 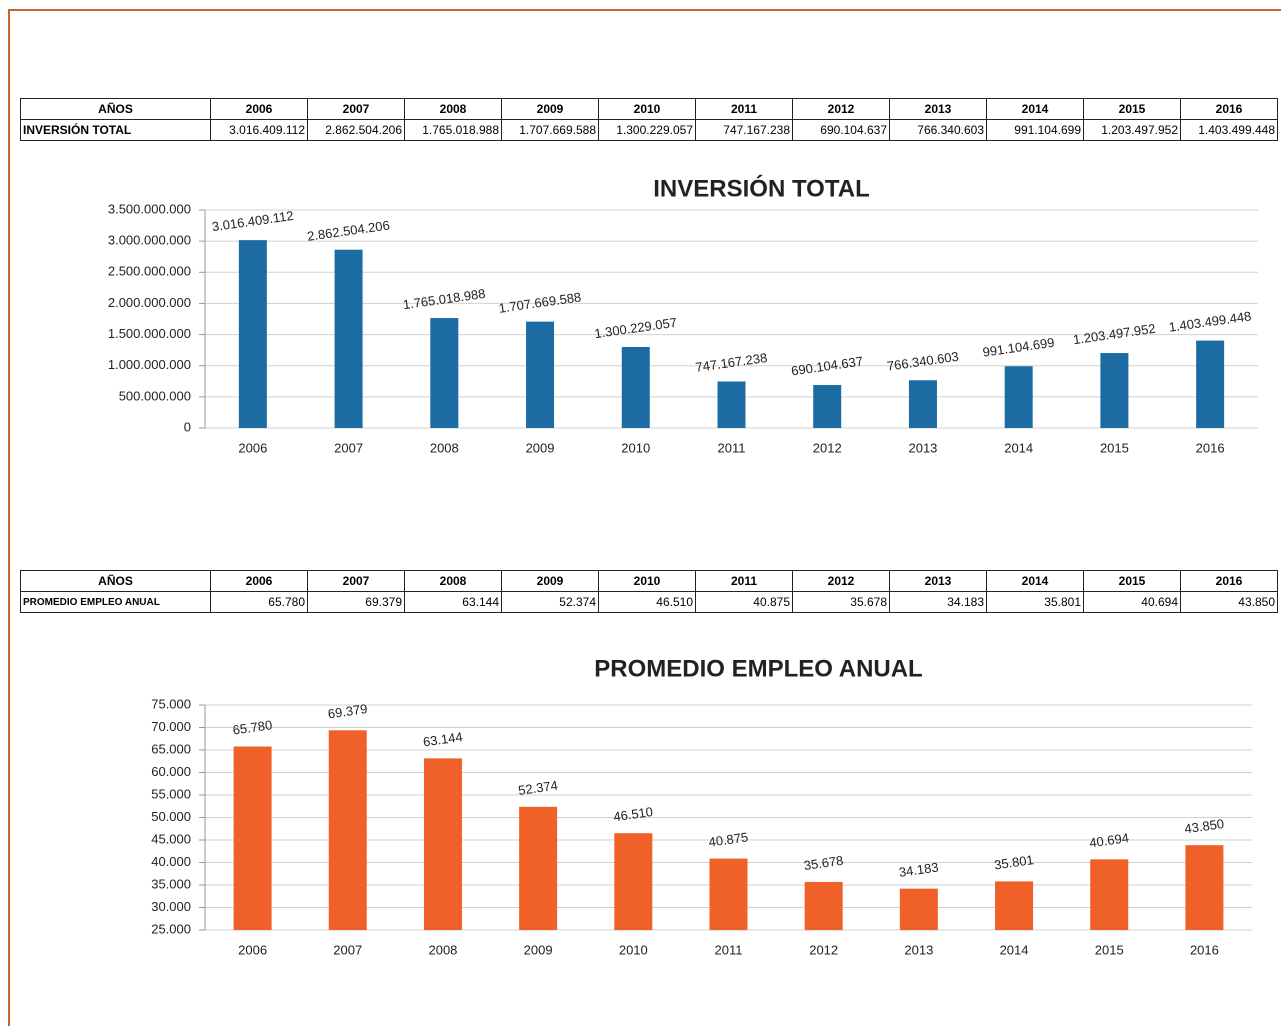 What do you see at coordinates (1114, 334) in the screenshot?
I see `data-label: 1.203.497.952` at bounding box center [1114, 334].